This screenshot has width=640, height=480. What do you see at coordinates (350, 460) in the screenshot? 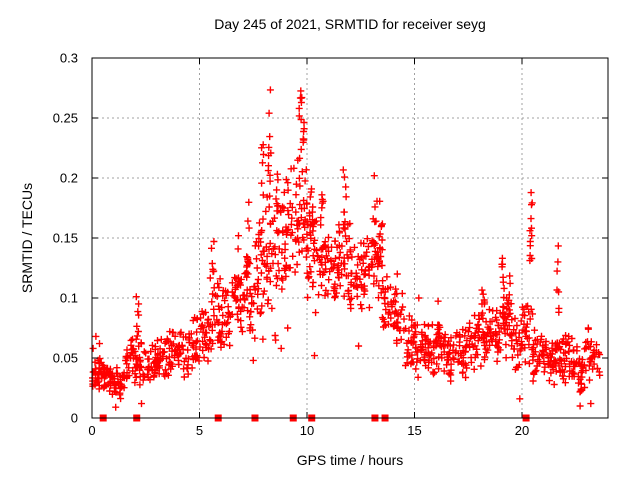
I see `x-axis-label: GPS time / hours` at bounding box center [350, 460].